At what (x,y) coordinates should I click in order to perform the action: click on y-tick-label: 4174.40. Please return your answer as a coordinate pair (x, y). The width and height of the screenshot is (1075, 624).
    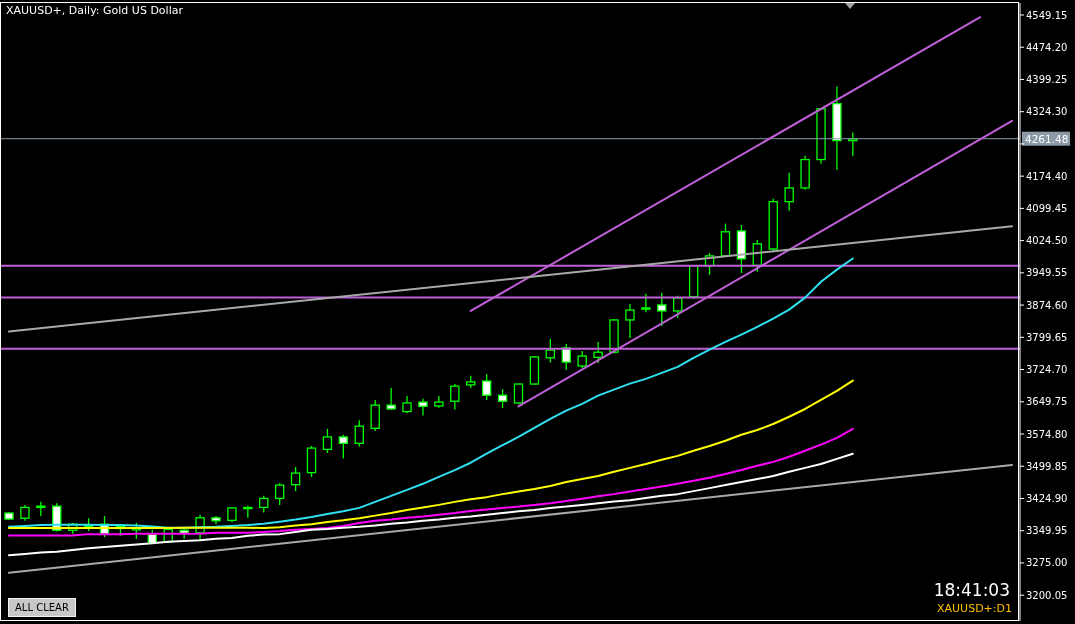
    Looking at the image, I should click on (1047, 176).